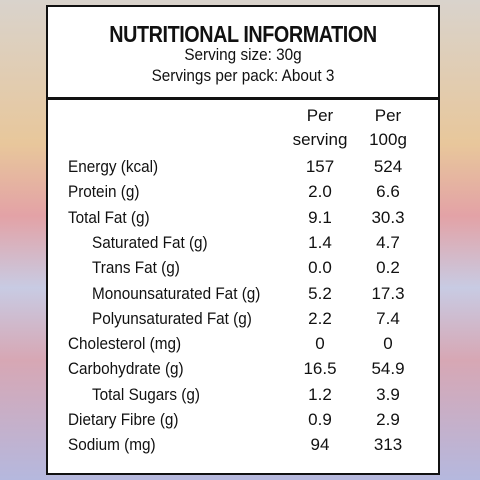  Describe the element at coordinates (388, 445) in the screenshot. I see `row-value: 313` at that location.